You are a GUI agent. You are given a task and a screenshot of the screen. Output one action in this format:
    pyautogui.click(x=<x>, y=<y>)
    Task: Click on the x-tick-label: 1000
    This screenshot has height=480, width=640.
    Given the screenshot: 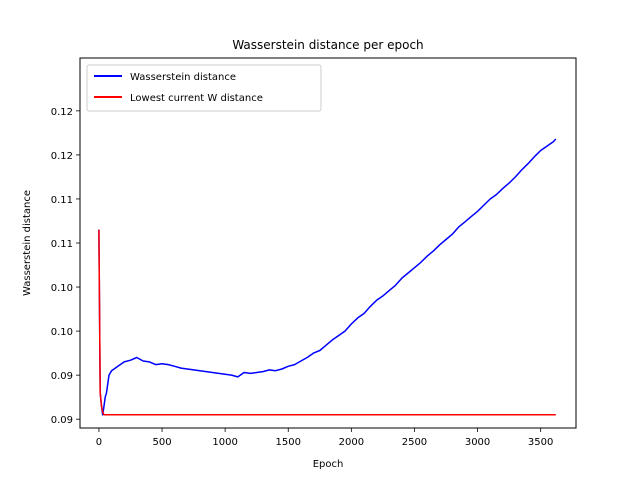 What is the action you would take?
    pyautogui.click(x=224, y=442)
    